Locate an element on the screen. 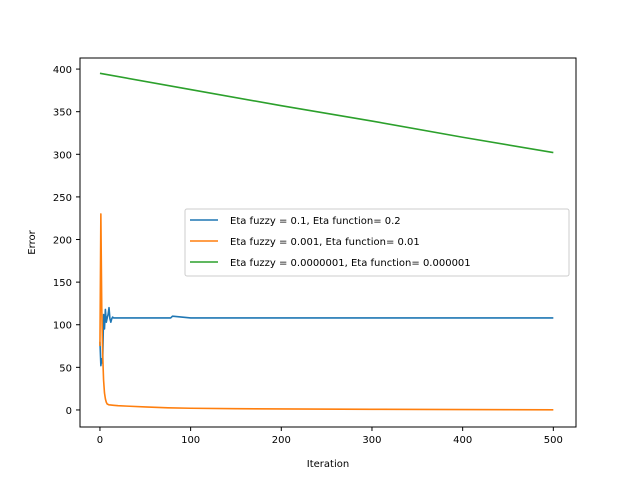  x-tick-label: 300 is located at coordinates (371, 440).